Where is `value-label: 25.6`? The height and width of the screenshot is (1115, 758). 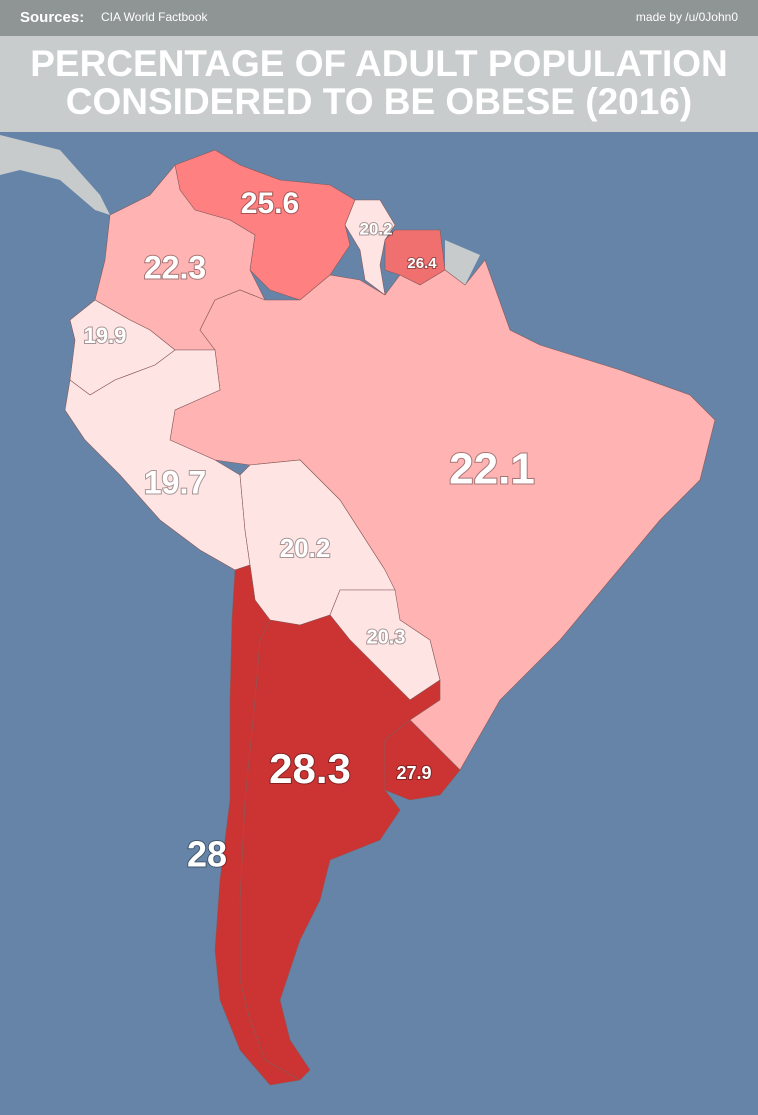
value-label: 25.6 is located at coordinates (270, 203).